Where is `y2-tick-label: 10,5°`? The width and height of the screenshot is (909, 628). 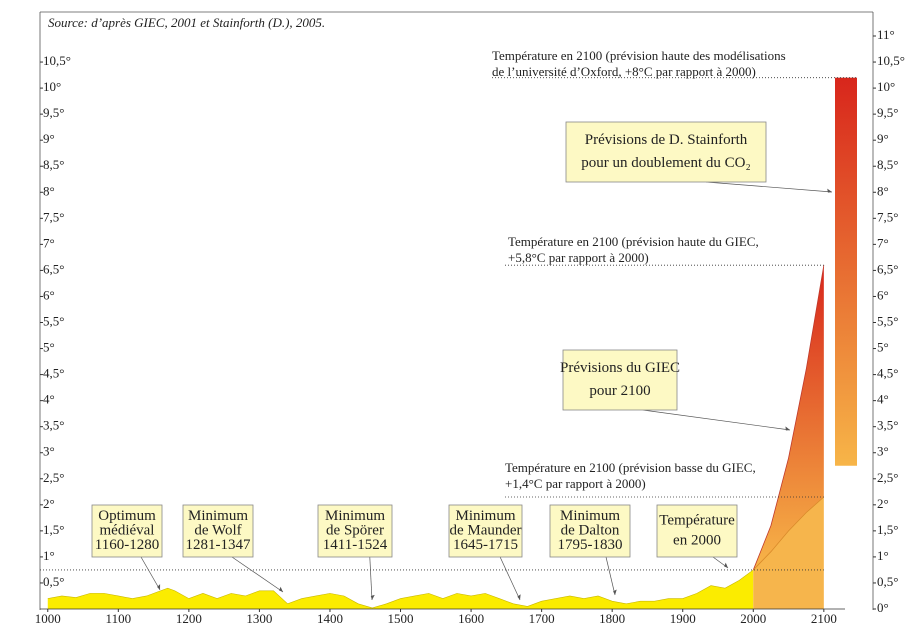 y2-tick-label: 10,5° is located at coordinates (891, 60).